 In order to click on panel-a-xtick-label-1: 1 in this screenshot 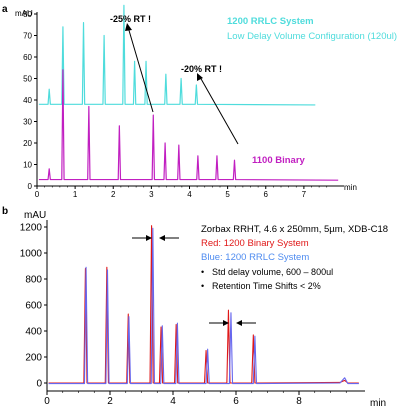, I will do `click(75, 194)`.